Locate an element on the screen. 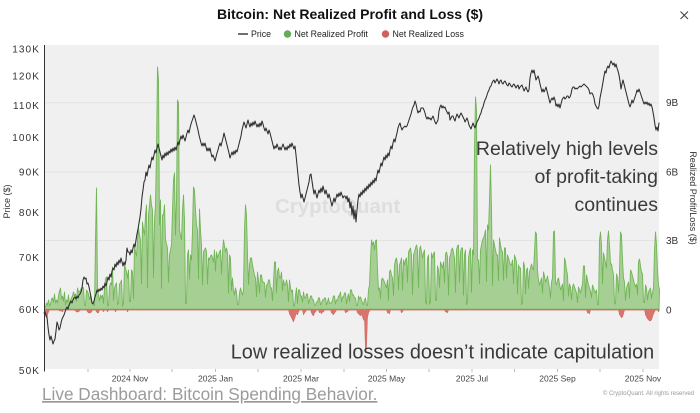  svg-text: 100K is located at coordinates (26, 138).